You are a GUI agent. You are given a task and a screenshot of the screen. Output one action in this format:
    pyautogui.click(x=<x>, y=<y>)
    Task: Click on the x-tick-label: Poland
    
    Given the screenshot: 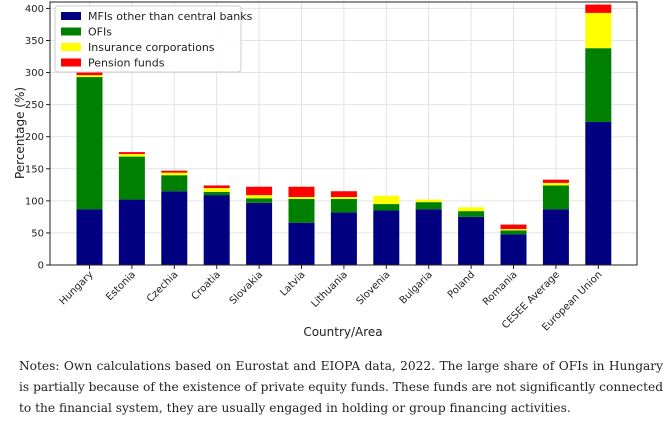 What is the action you would take?
    pyautogui.click(x=461, y=284)
    